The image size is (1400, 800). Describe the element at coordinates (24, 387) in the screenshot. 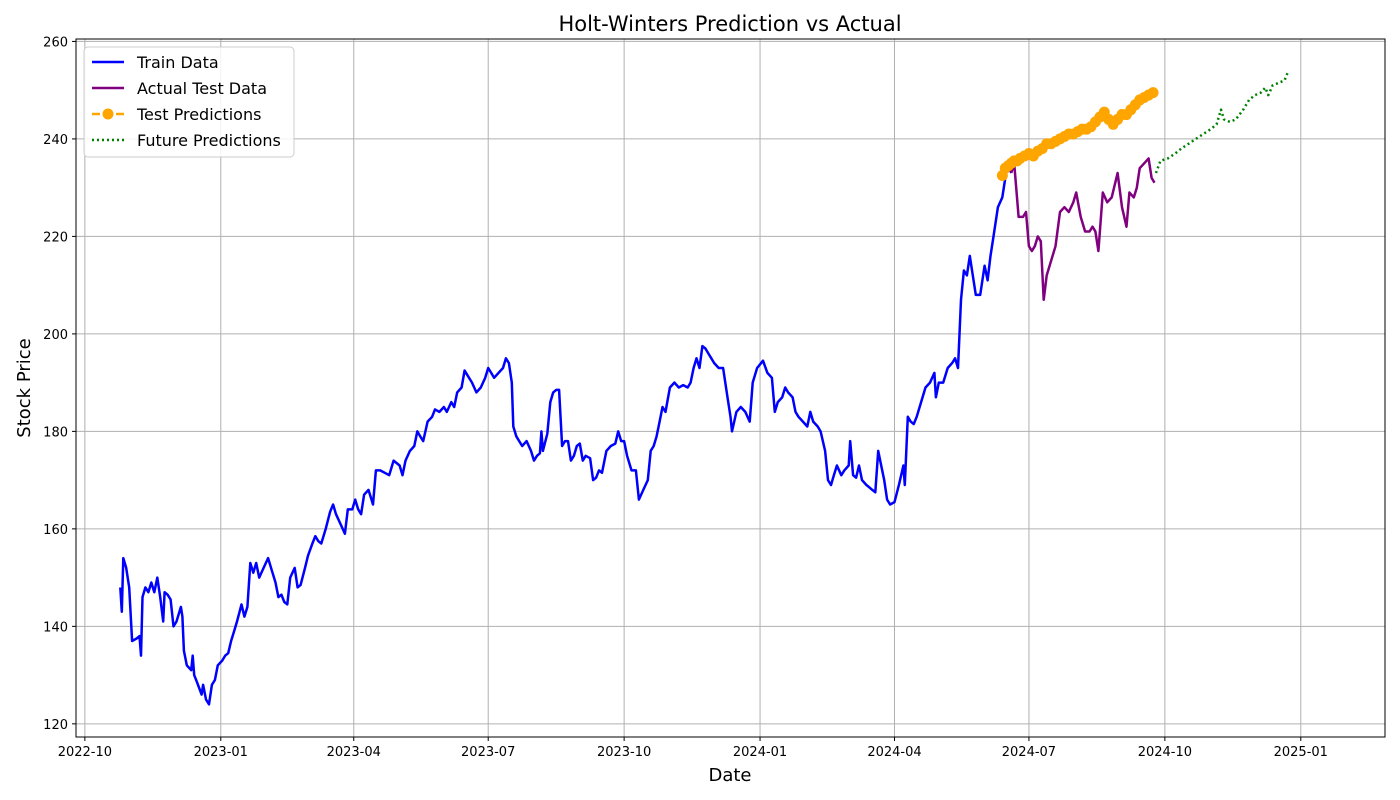

I see `y-axis-label: Stock Price` at that location.